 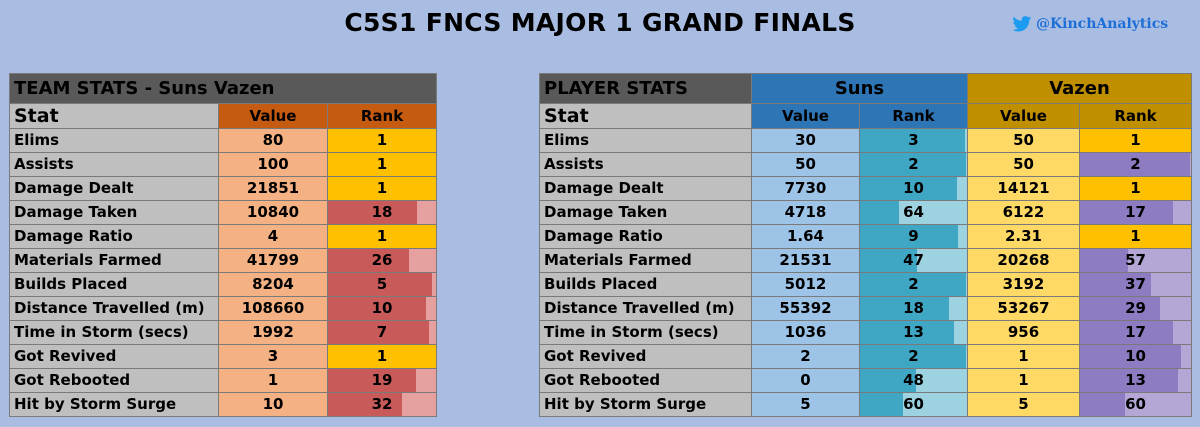 I want to click on player1-header: Suns, so click(x=859, y=88).